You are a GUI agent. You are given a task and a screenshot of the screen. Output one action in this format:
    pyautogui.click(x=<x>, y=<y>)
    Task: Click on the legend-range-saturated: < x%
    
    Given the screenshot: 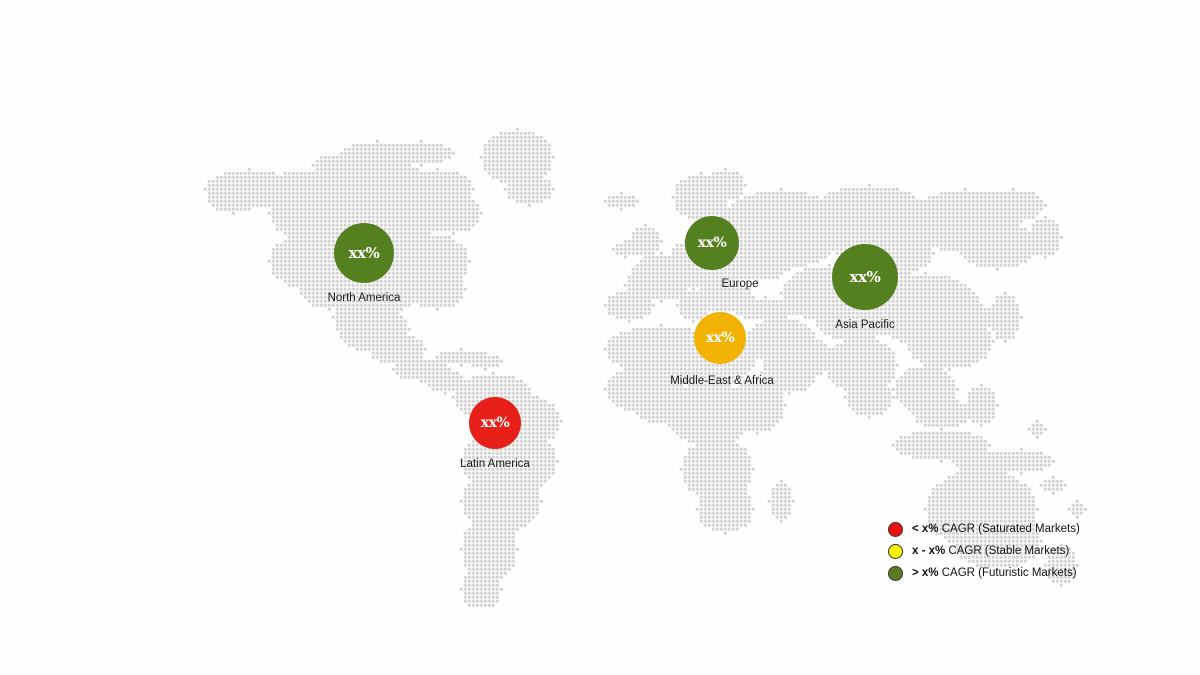 What is the action you would take?
    pyautogui.click(x=925, y=529)
    